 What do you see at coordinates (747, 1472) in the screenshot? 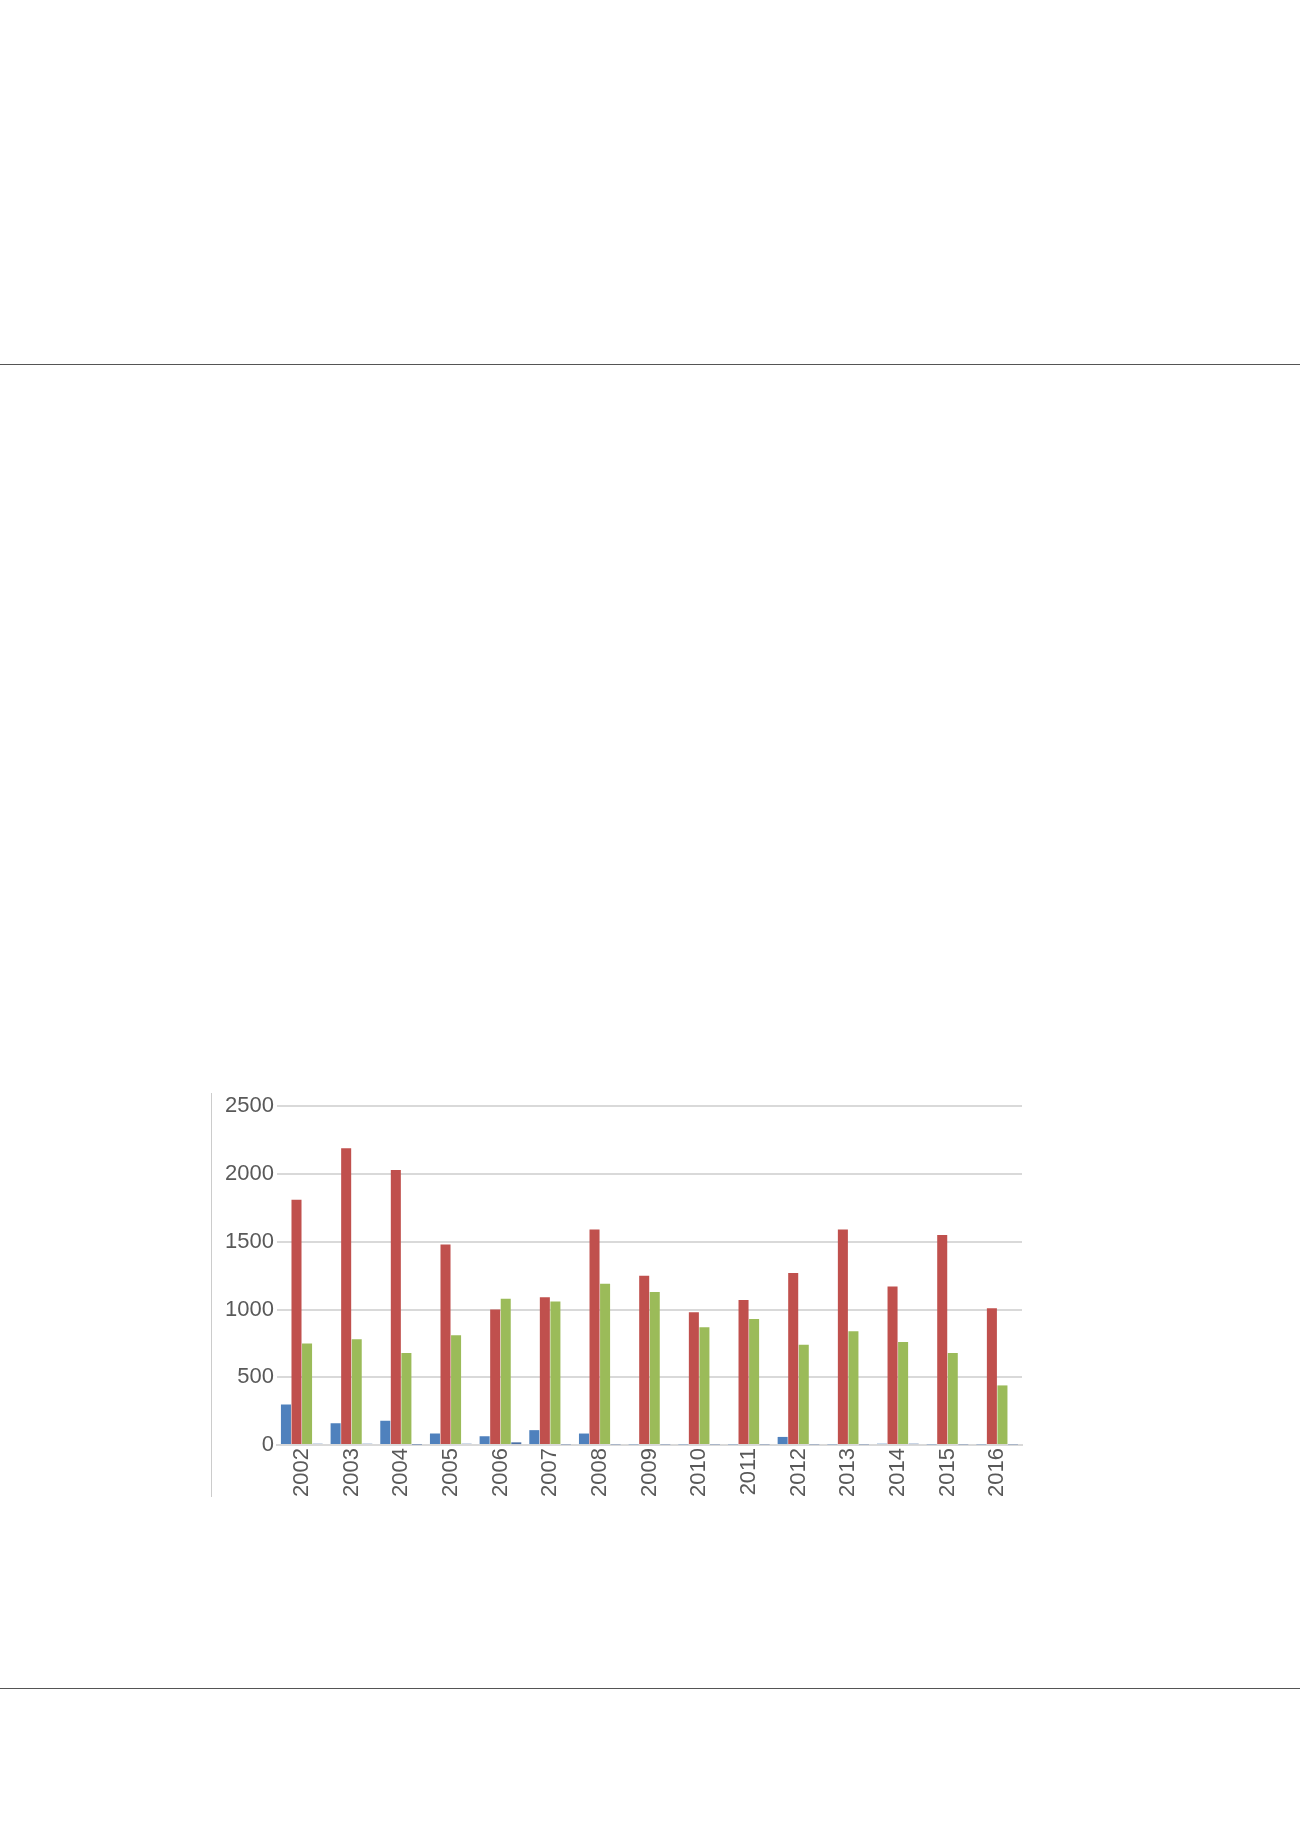
I see `x-tick-label: 2011` at bounding box center [747, 1472].